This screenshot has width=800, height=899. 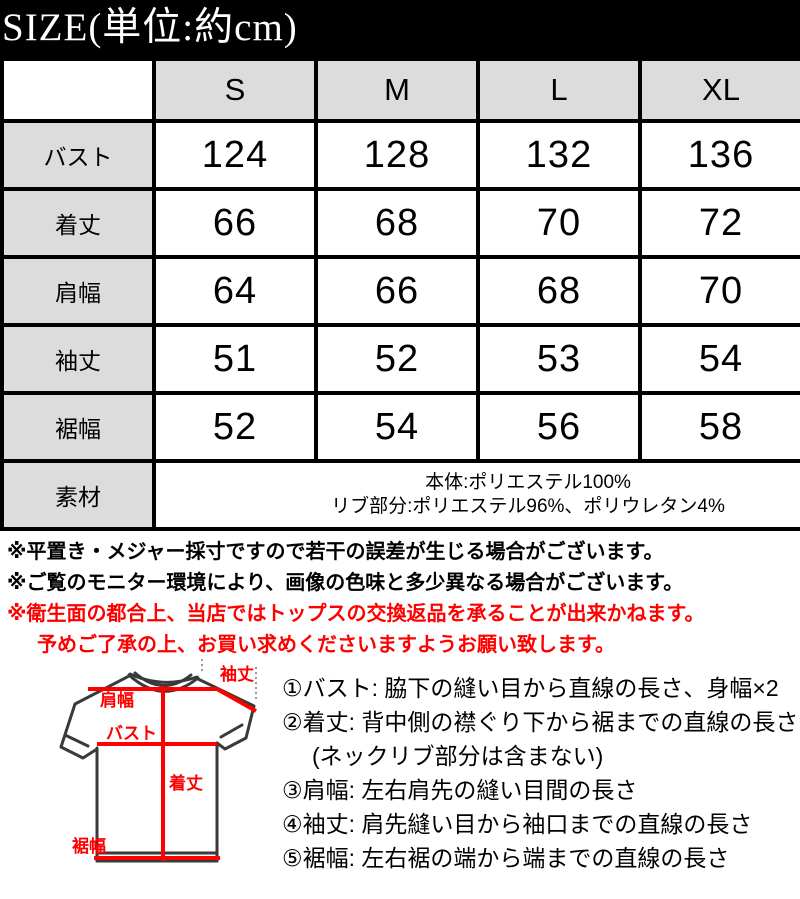 What do you see at coordinates (458, 756) in the screenshot?
I see `explanation-line-2b: (ネックリブ部分は含まない)` at bounding box center [458, 756].